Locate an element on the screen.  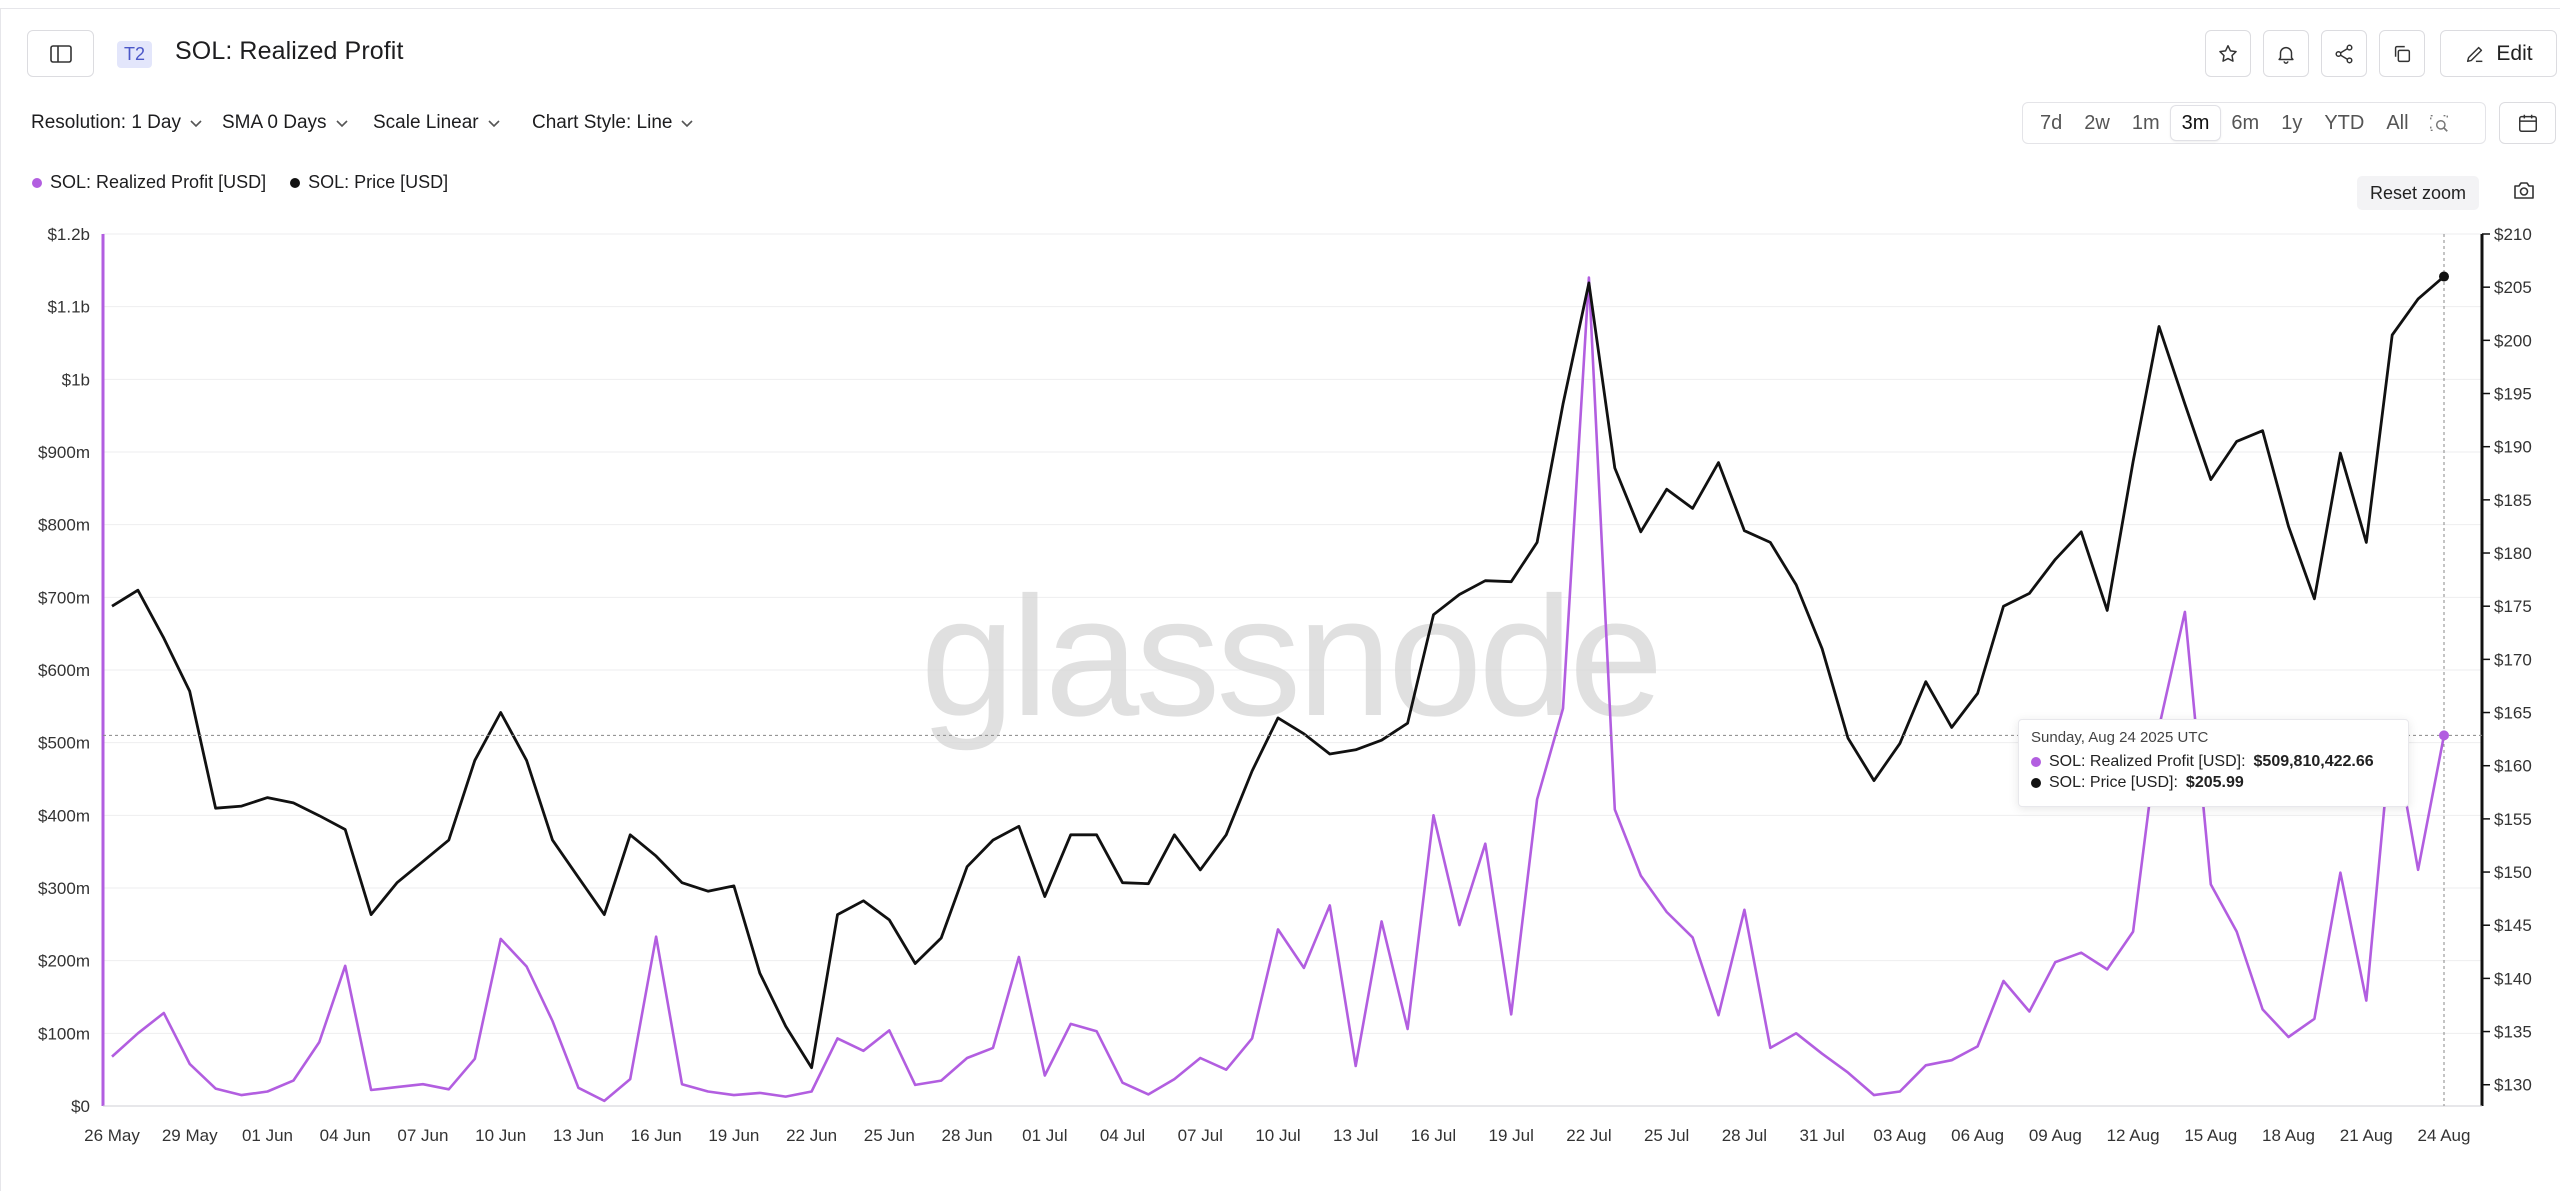
pencil-icon is located at coordinates (2475, 54).